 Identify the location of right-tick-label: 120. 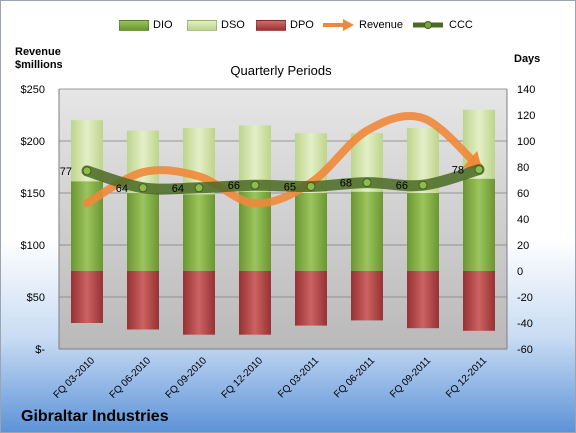
(526, 116).